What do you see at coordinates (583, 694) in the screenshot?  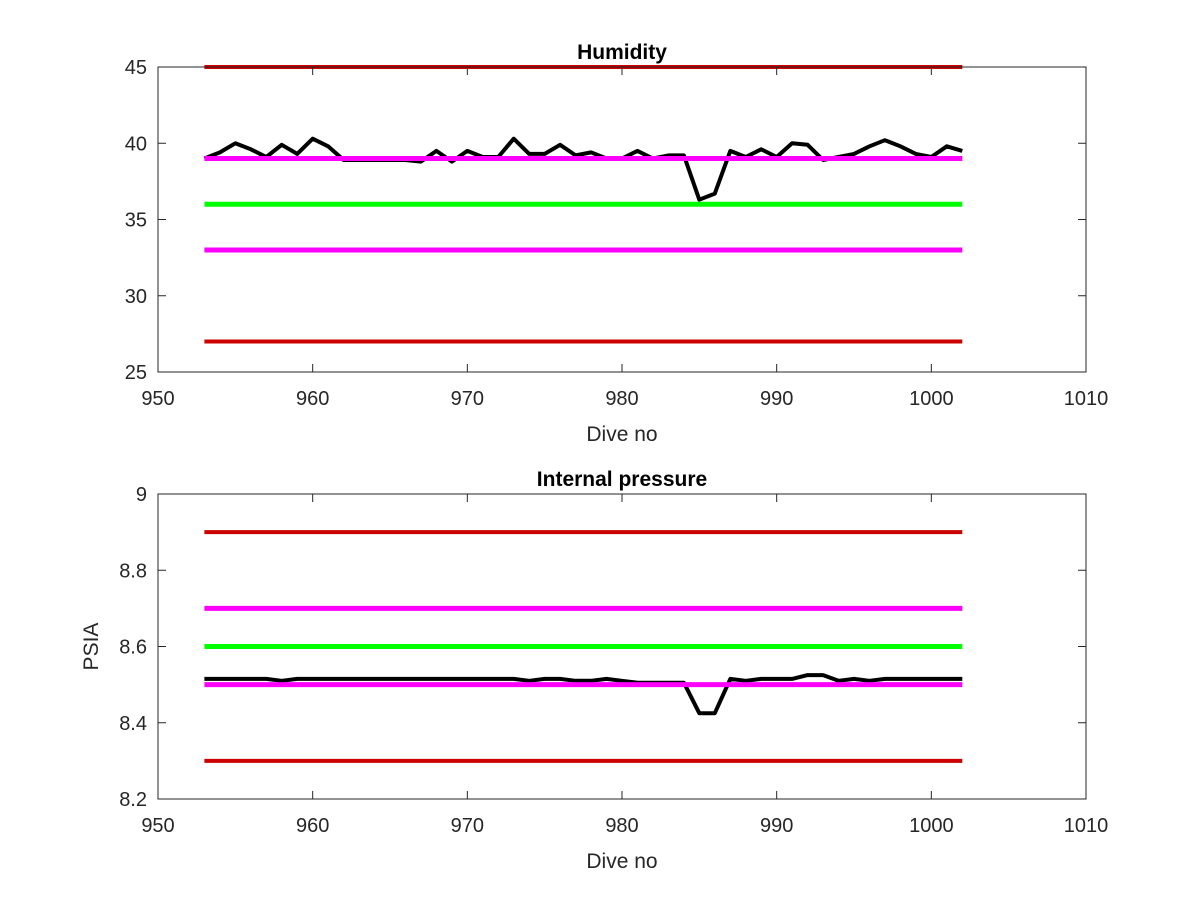 I see `data-line` at bounding box center [583, 694].